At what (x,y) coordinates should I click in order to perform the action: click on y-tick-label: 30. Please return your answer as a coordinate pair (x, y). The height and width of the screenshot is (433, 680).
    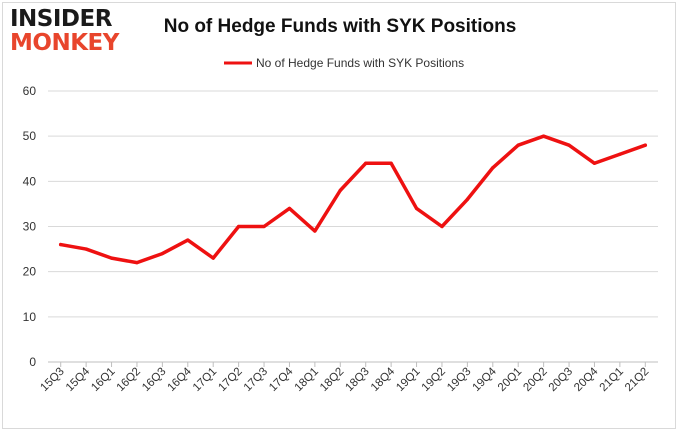
    Looking at the image, I should click on (30, 227).